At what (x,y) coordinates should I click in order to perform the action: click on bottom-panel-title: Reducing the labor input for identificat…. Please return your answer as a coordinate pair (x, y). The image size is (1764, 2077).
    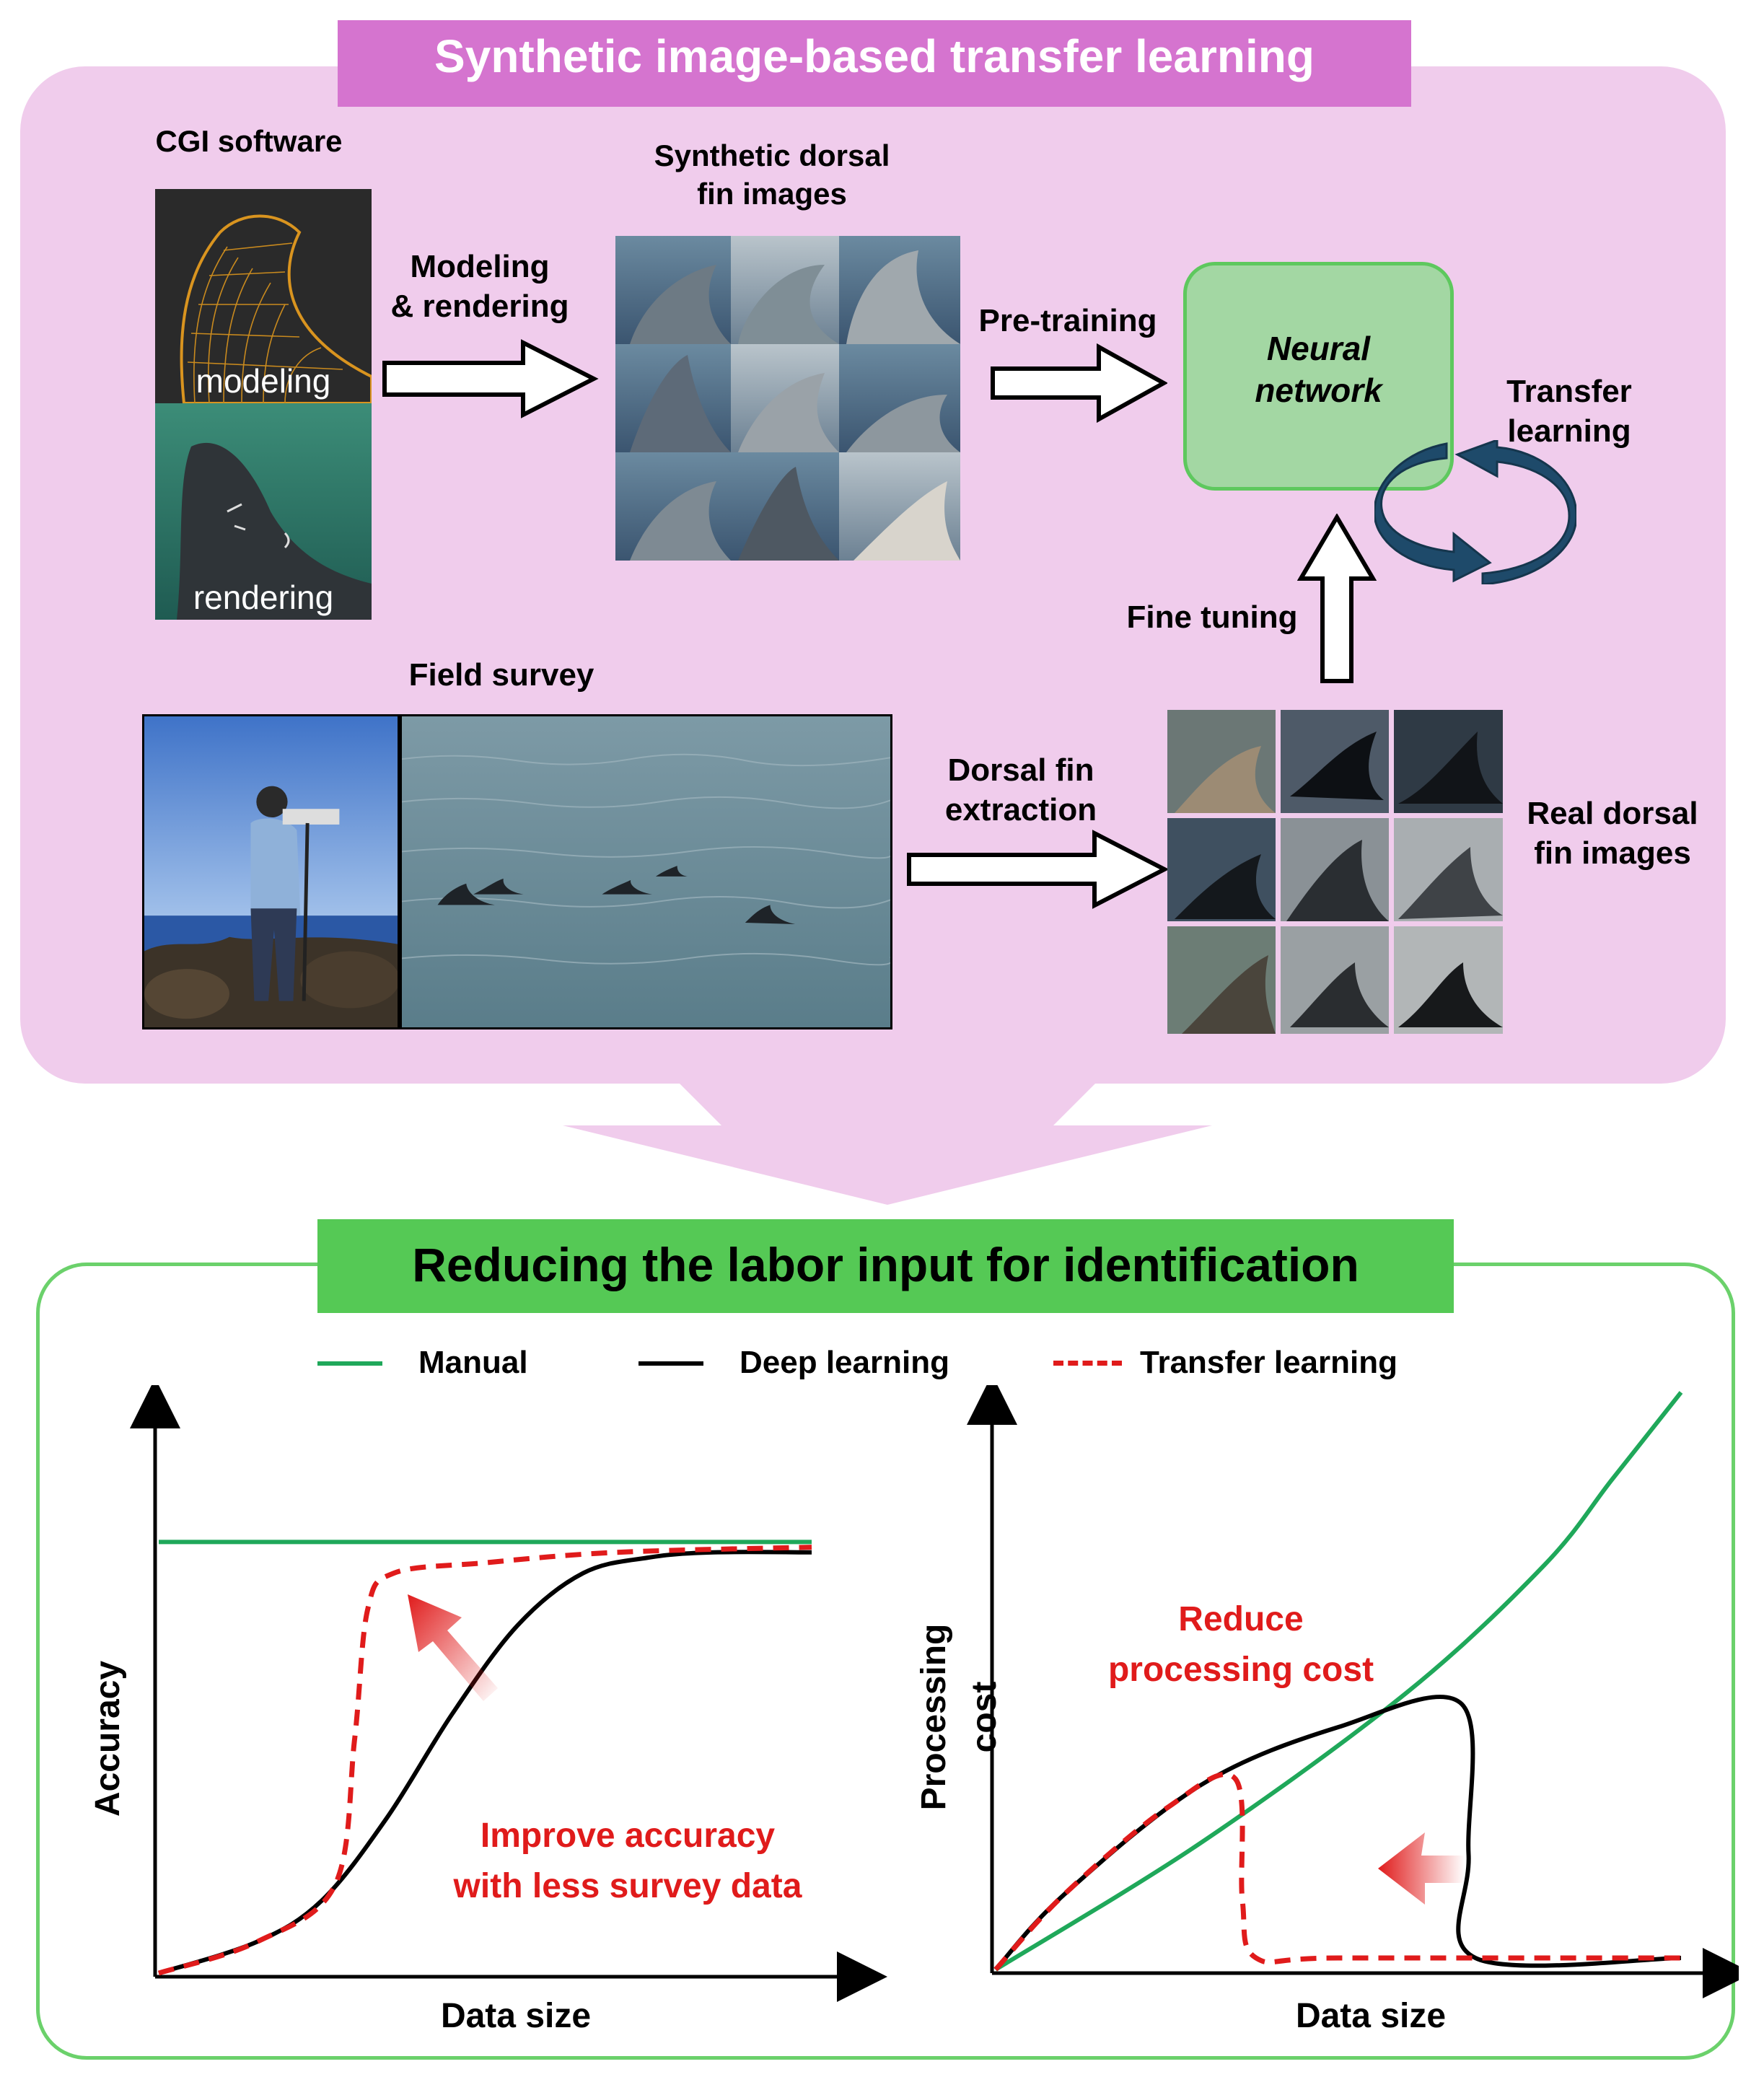
    Looking at the image, I should click on (885, 1264).